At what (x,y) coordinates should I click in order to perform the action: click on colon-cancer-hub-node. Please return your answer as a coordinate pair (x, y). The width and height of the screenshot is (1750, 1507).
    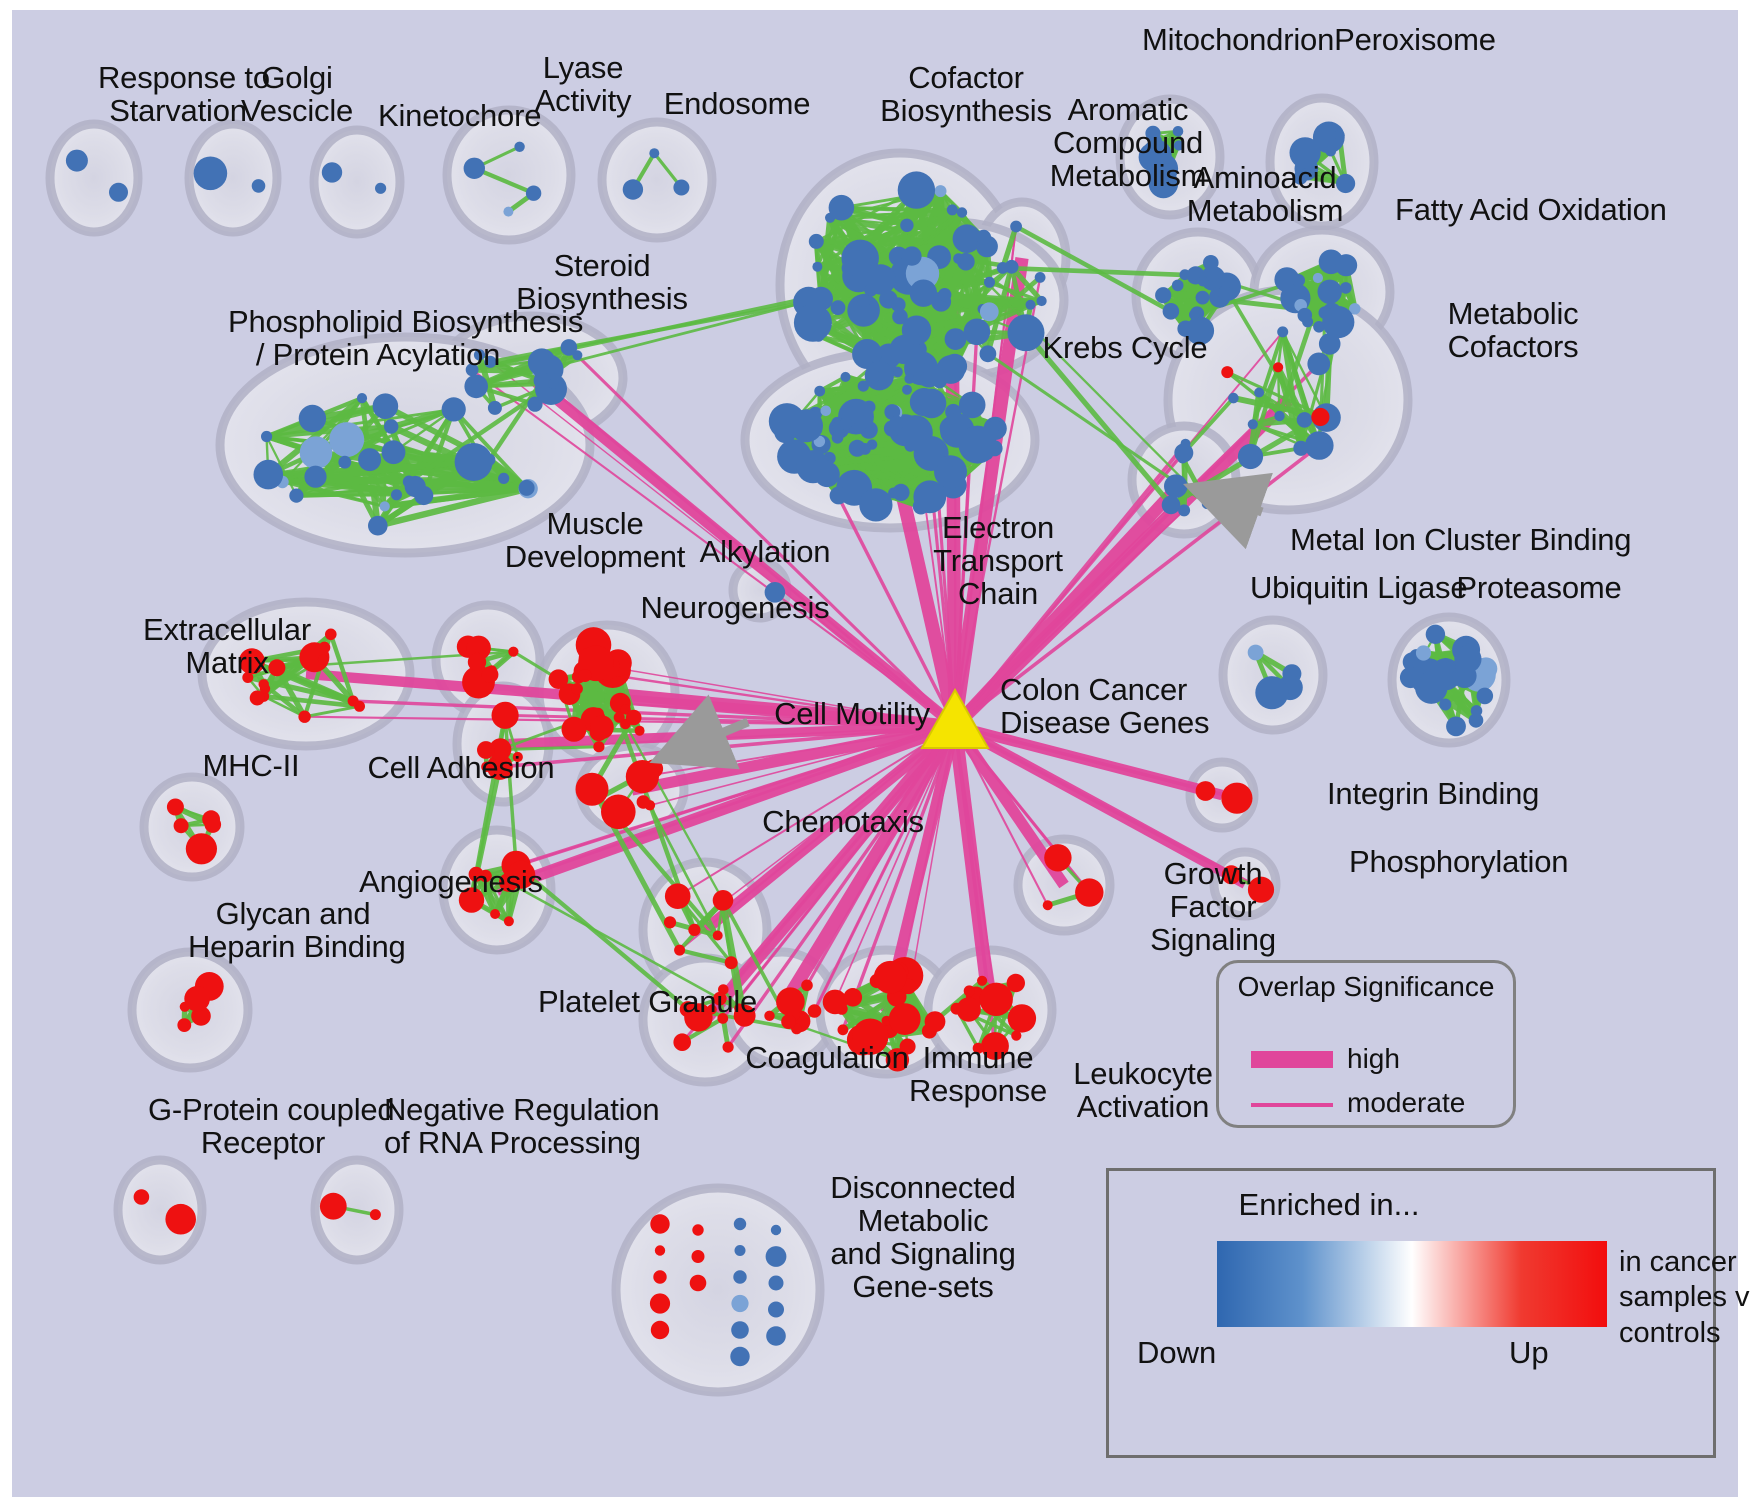
    Looking at the image, I should click on (955, 718).